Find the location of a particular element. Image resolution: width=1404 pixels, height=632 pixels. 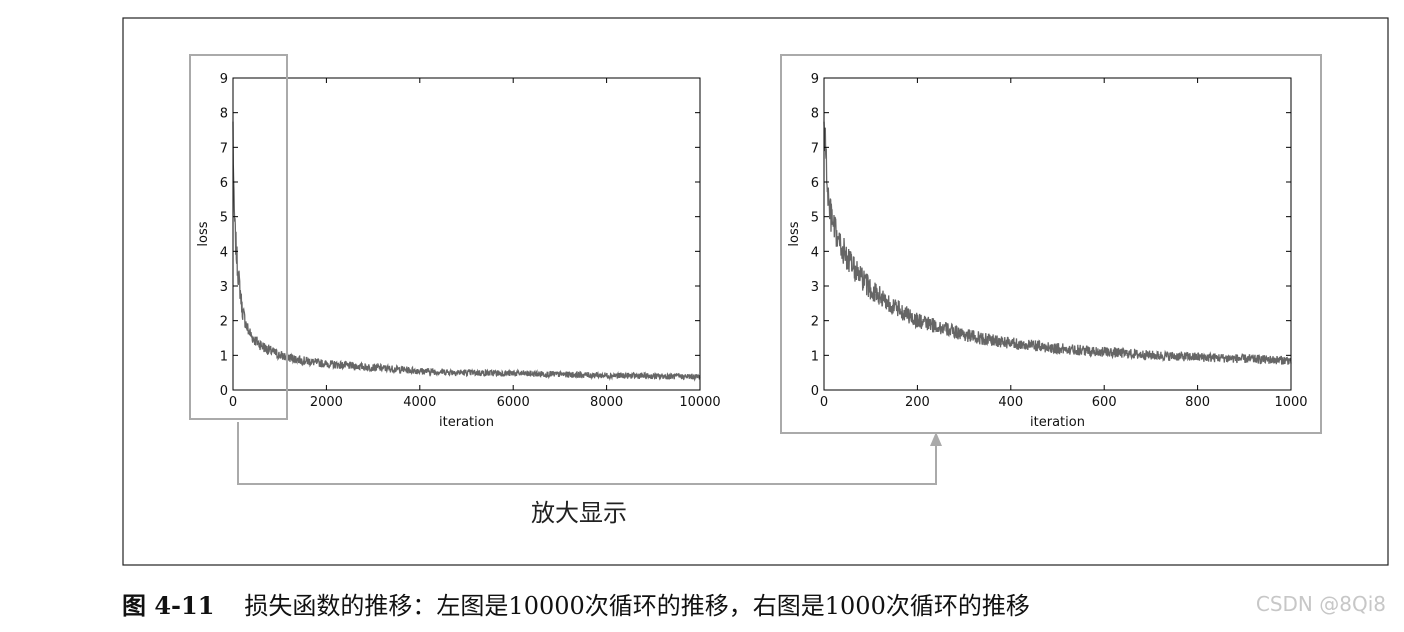

x-tick-label: 600 is located at coordinates (1104, 402).